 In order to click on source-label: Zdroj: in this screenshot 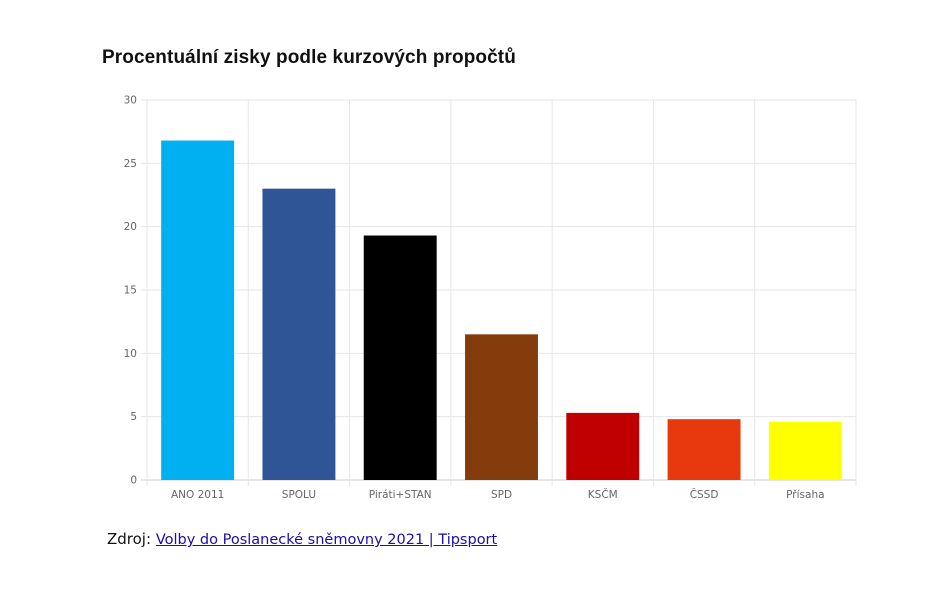, I will do `click(129, 539)`.